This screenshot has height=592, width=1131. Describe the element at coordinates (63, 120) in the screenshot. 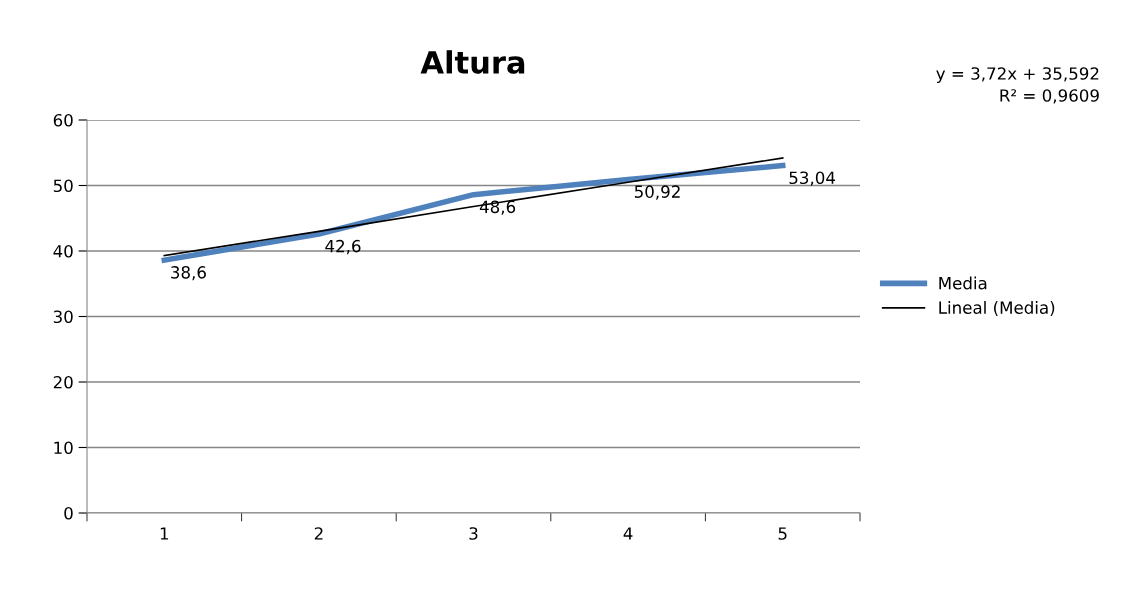

I see `y-tick-label: 60` at that location.